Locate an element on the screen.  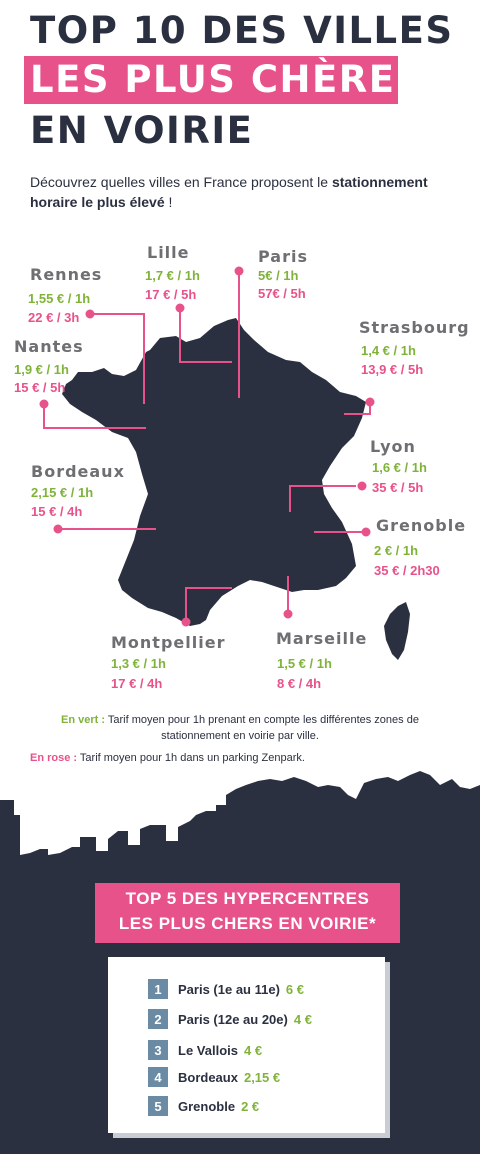
top5-row: 4 Bordeaux 2,15 € is located at coordinates (214, 1077).